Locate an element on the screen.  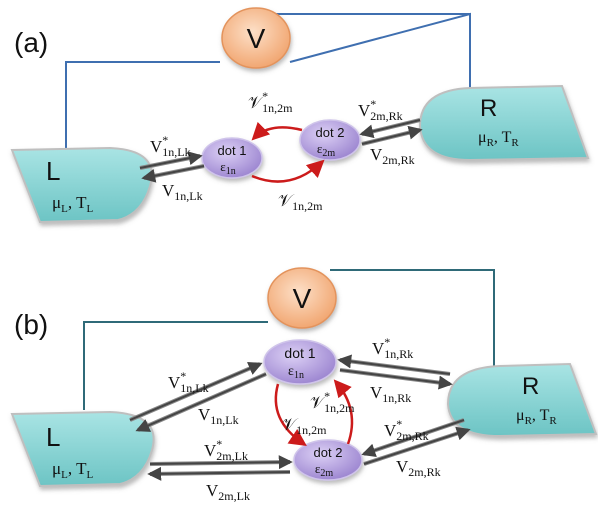
panel-a-label-inter: 𝒱1n,2m is located at coordinates (300, 202).